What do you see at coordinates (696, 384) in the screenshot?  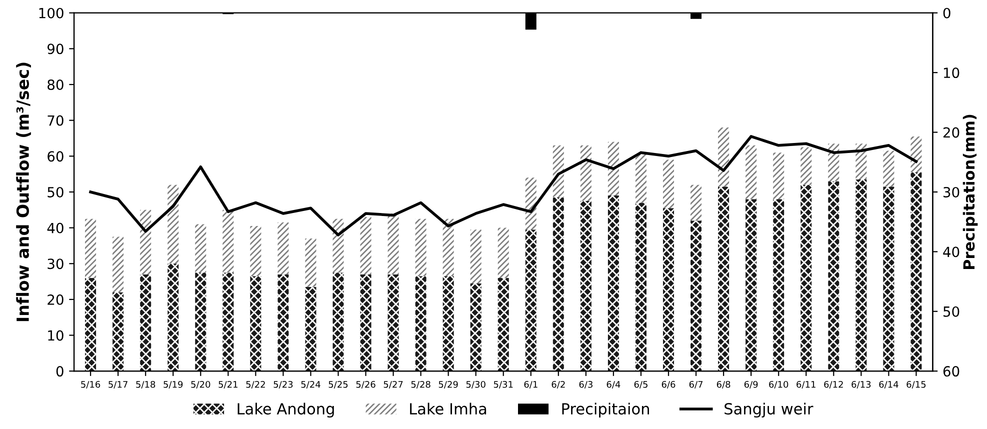 I see `x-tick-label: 6/7` at bounding box center [696, 384].